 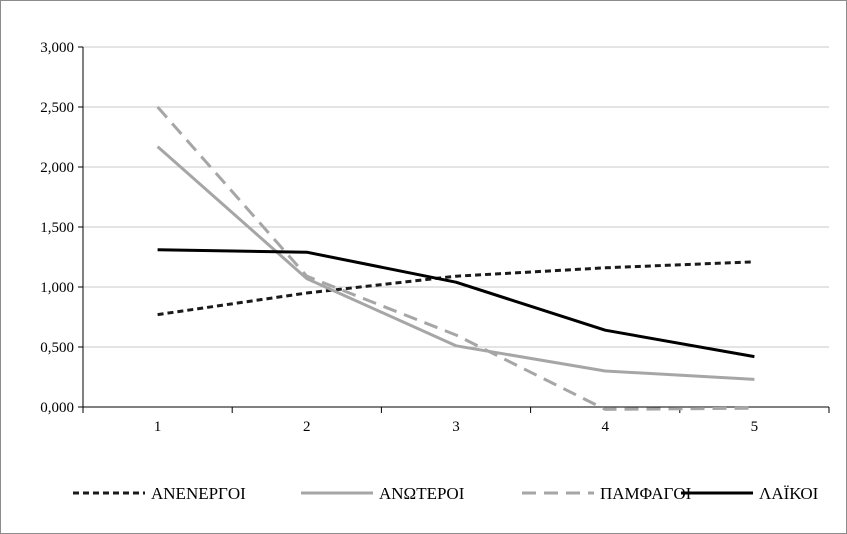 I want to click on legend-label-3: ΠΑΜΦΑΓΟΙ, so click(x=646, y=493).